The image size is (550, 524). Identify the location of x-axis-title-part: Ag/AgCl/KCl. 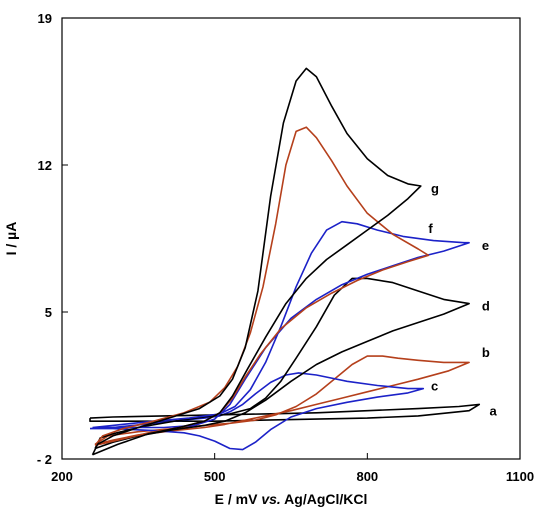
(324, 499).